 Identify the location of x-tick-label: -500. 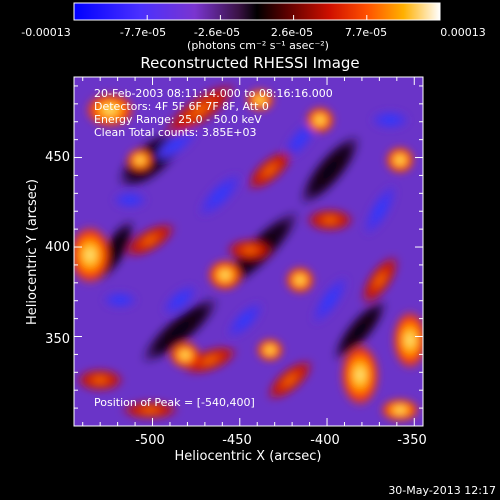
(150, 440).